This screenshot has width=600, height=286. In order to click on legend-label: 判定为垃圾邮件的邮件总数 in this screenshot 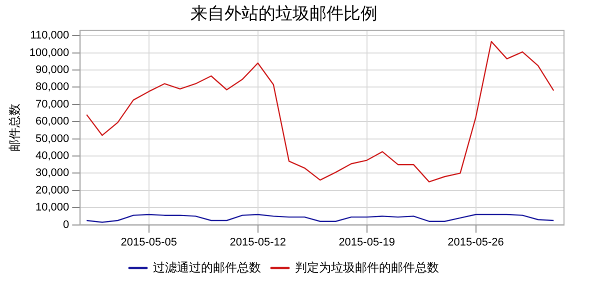, I will do `click(367, 267)`.